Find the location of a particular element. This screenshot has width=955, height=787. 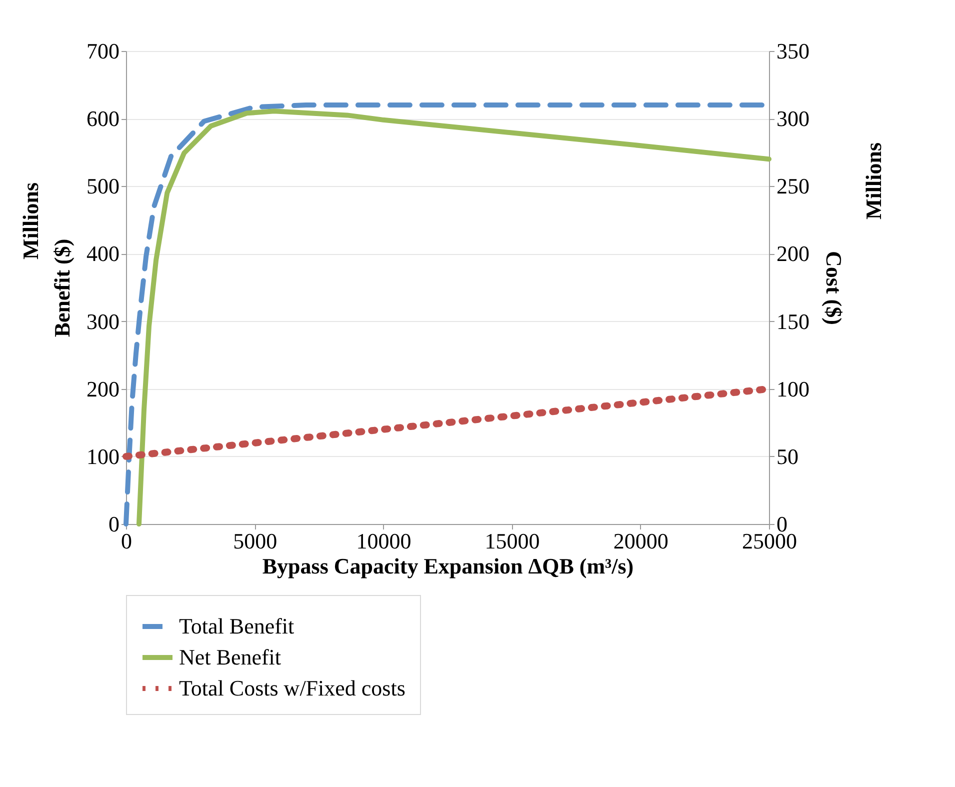

y-axis-title: Benefit ($) is located at coordinates (62, 288).